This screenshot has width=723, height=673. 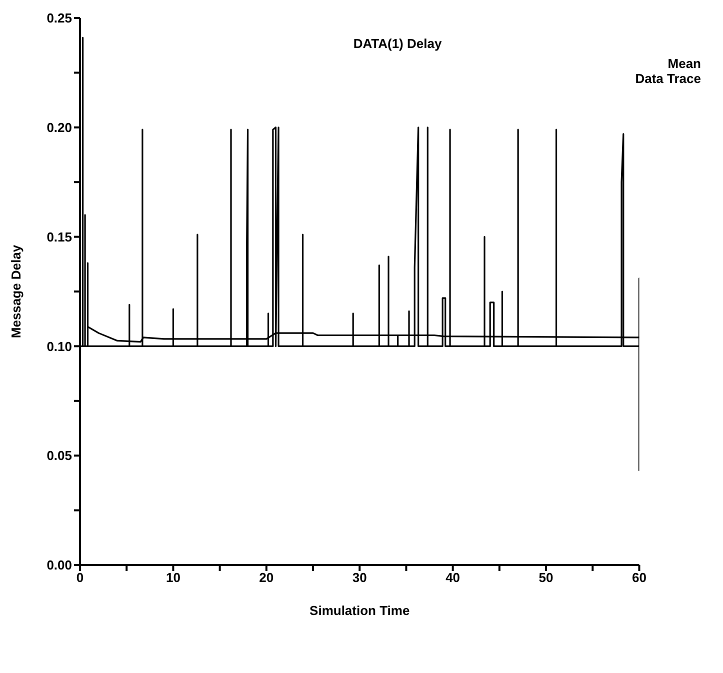 What do you see at coordinates (59, 565) in the screenshot?
I see `y-tick-label: 0.00` at bounding box center [59, 565].